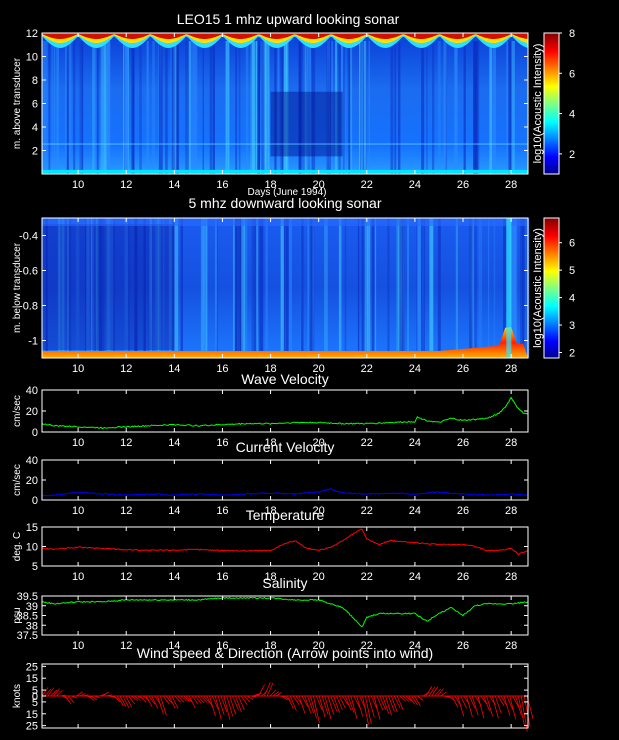  What do you see at coordinates (32, 461) in the screenshot?
I see `y-tick-label: 40` at bounding box center [32, 461].